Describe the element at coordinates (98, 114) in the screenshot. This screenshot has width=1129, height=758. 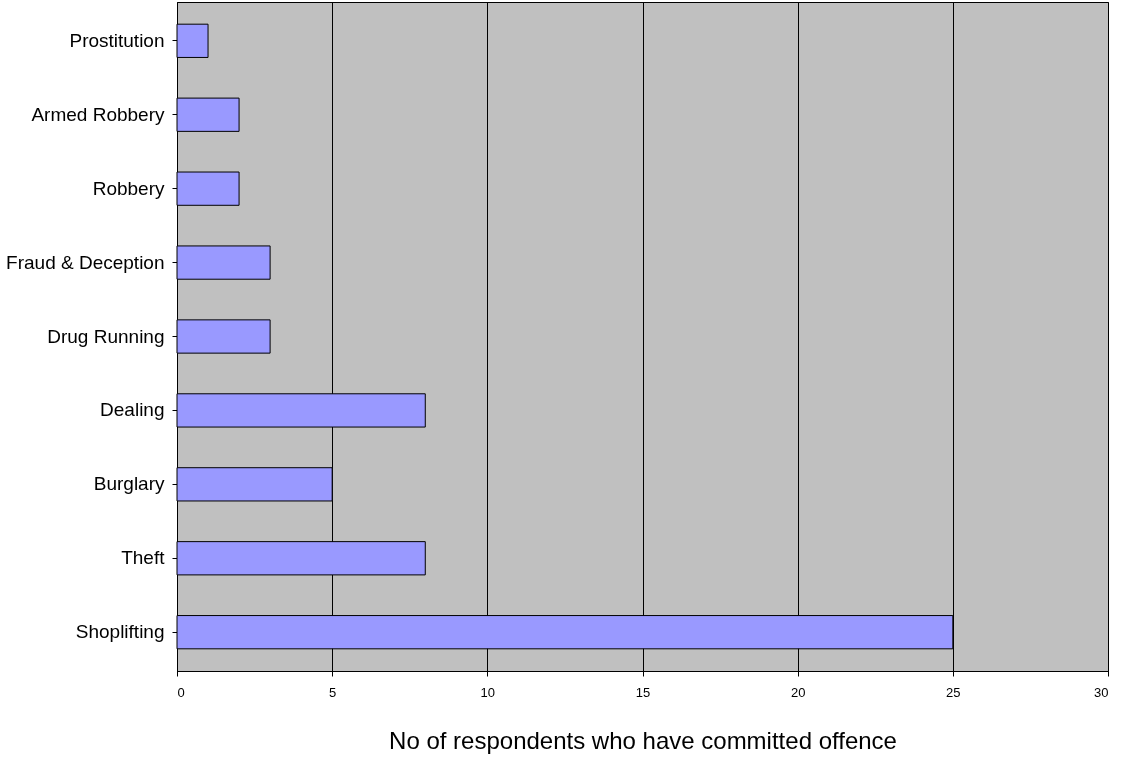
I see `y-tick-label: Armed Robbery` at that location.